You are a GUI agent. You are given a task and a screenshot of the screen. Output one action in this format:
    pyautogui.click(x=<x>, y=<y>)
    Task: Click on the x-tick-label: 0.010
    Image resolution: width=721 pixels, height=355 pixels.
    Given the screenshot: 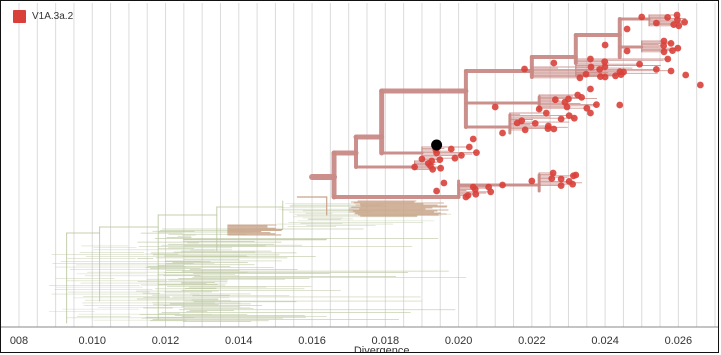 What is the action you would take?
    pyautogui.click(x=92, y=341)
    